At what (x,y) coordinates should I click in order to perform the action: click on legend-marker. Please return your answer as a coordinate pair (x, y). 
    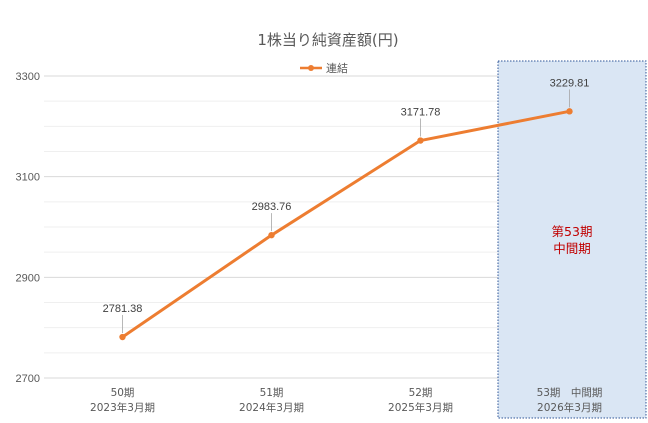
    Looking at the image, I should click on (311, 68).